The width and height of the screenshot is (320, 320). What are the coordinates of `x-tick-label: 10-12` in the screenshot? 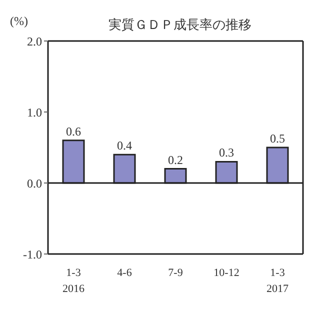 It's located at (227, 273).